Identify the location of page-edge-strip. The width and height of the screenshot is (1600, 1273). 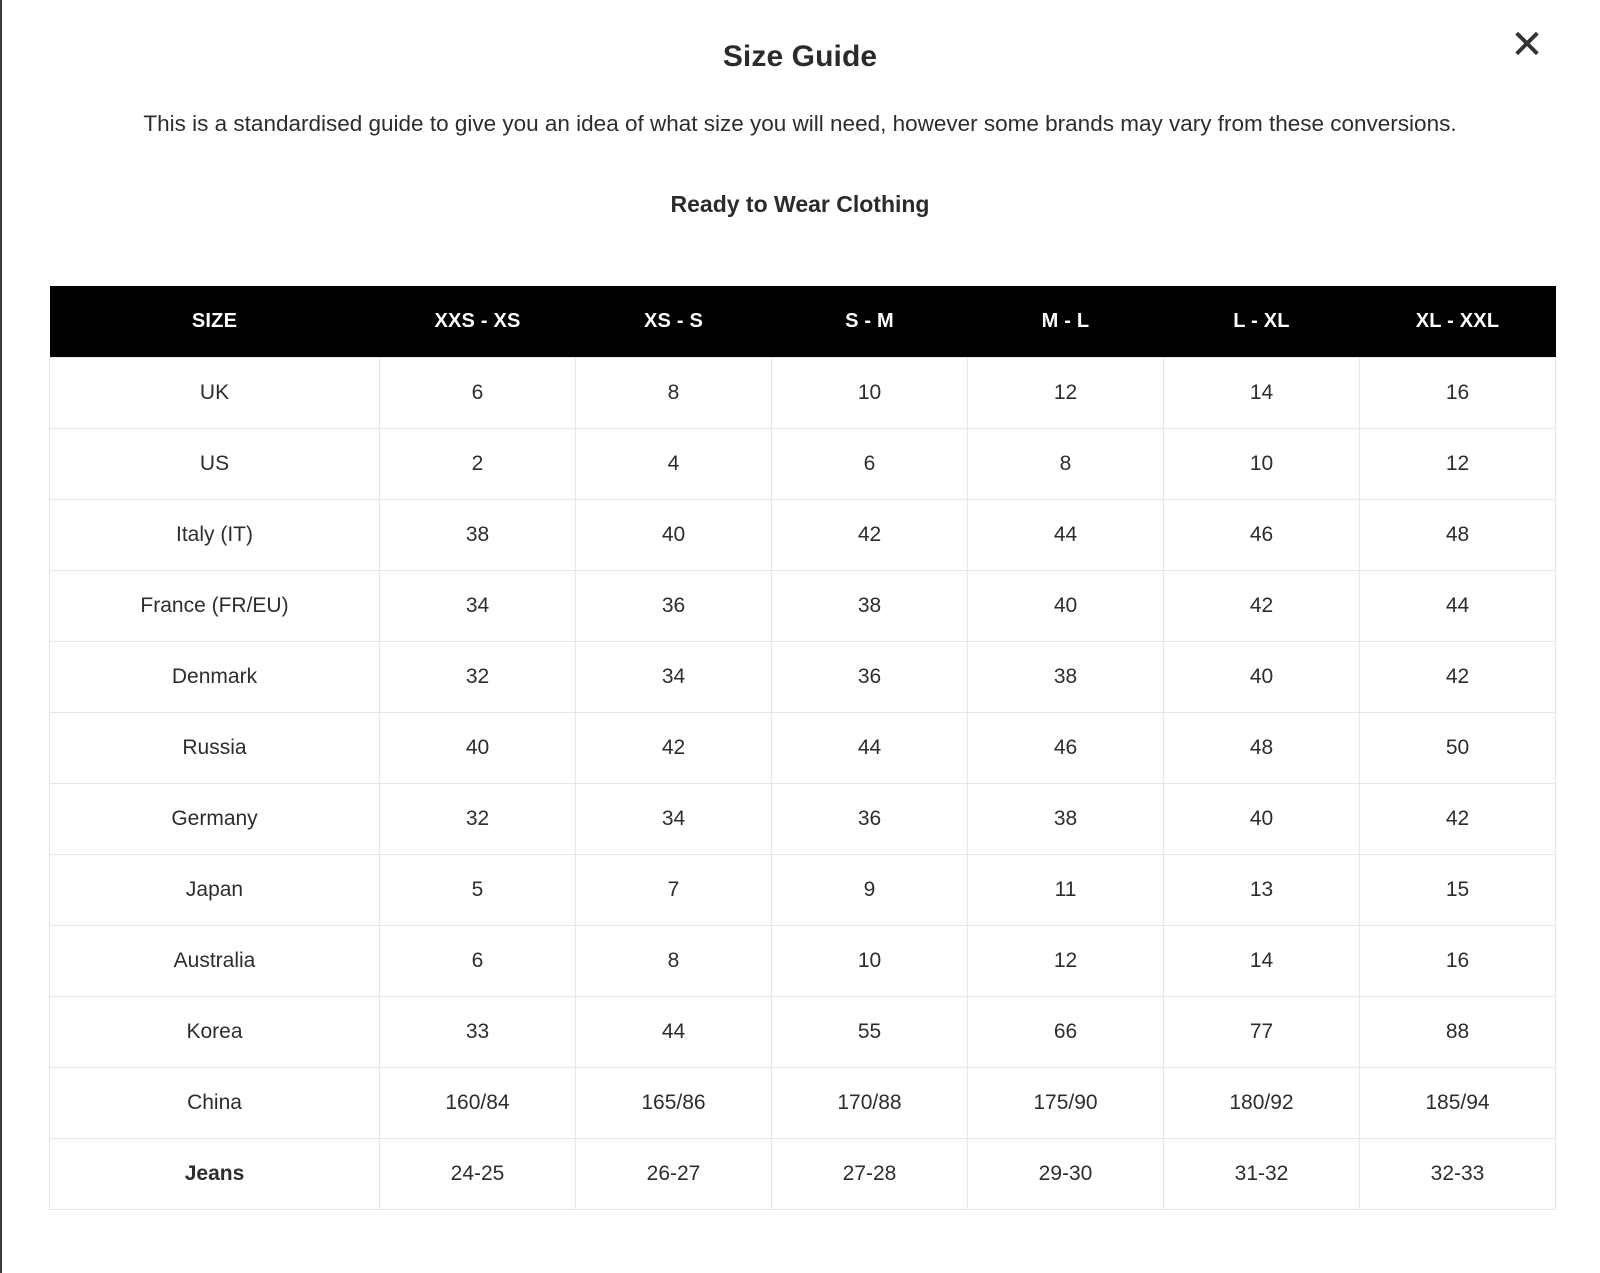
(1, 636).